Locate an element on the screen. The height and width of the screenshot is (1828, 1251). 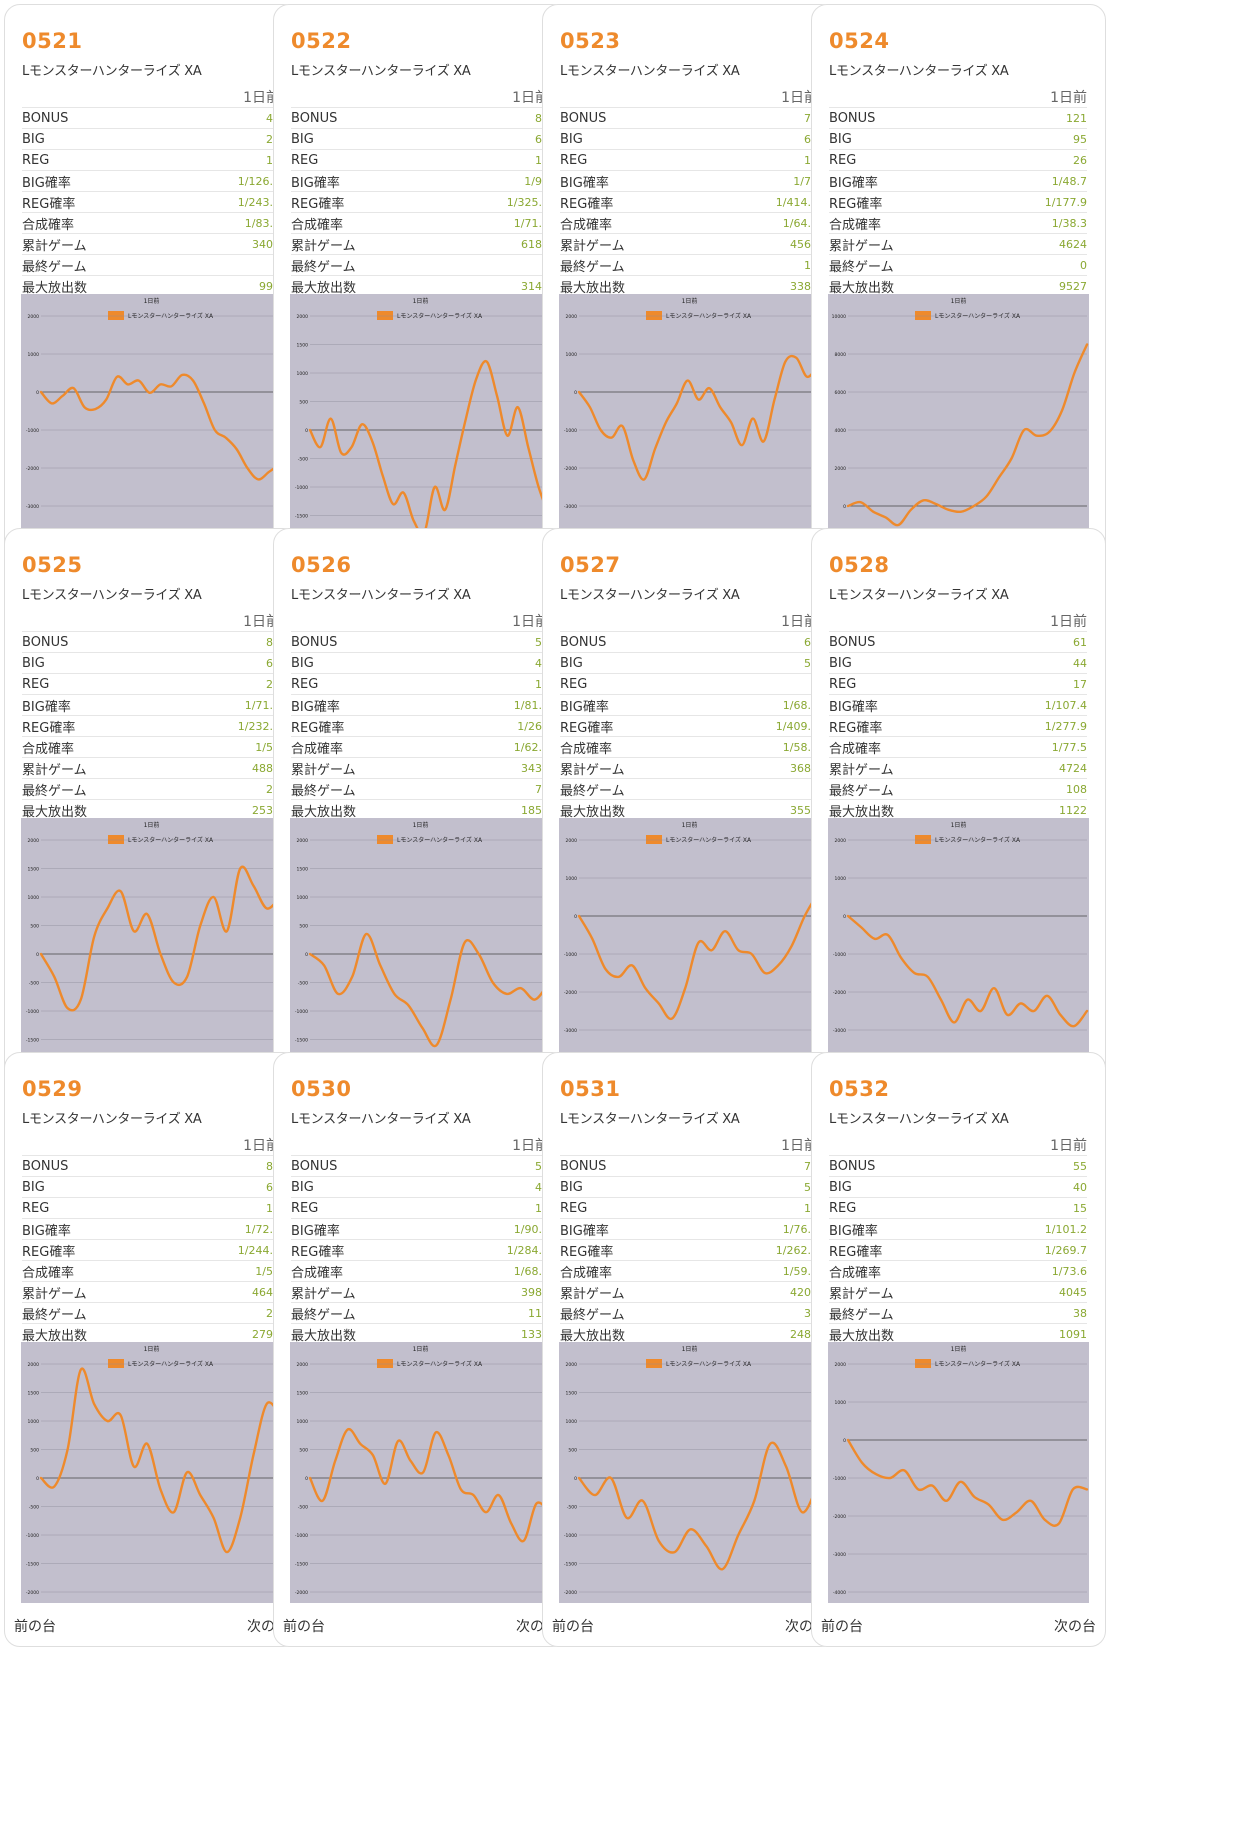
machine-number: 0531 is located at coordinates (590, 1089).